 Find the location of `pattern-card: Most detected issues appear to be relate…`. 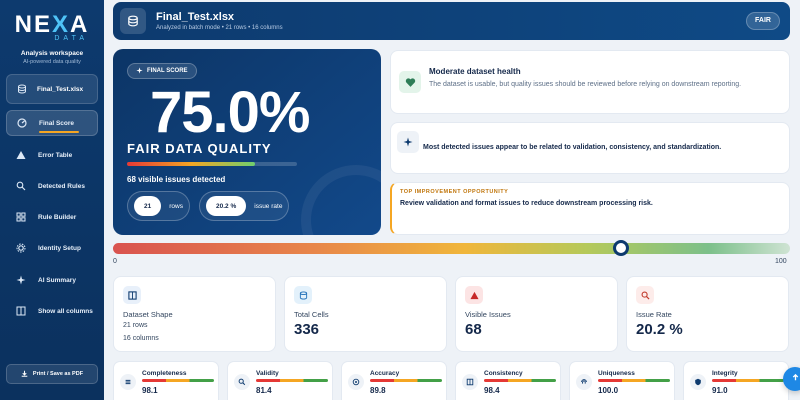

pattern-card: Most detected issues appear to be relate… is located at coordinates (590, 148).